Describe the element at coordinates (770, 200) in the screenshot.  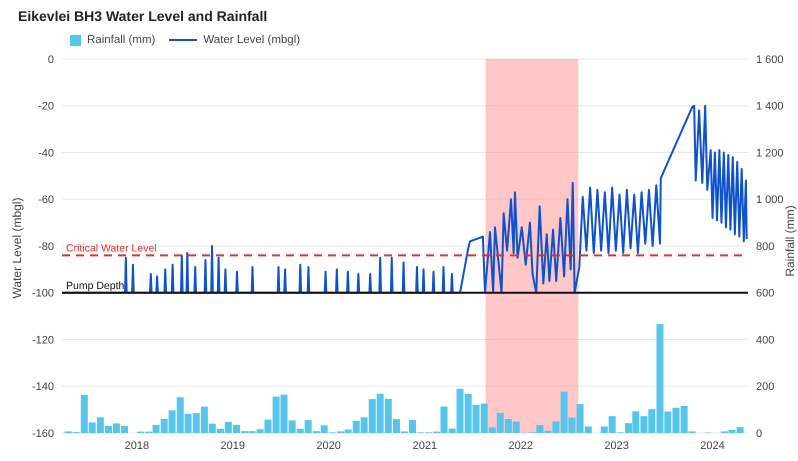
I see `y2-tick-label: 1 000` at that location.